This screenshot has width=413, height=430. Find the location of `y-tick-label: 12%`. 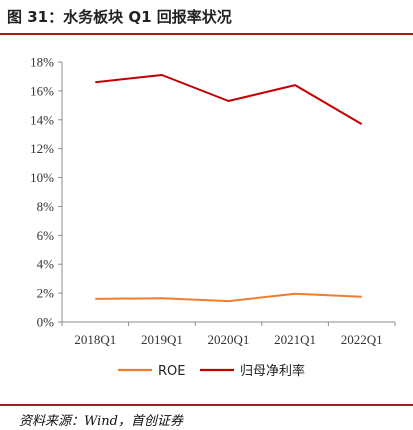

y-tick-label: 12% is located at coordinates (42, 148).